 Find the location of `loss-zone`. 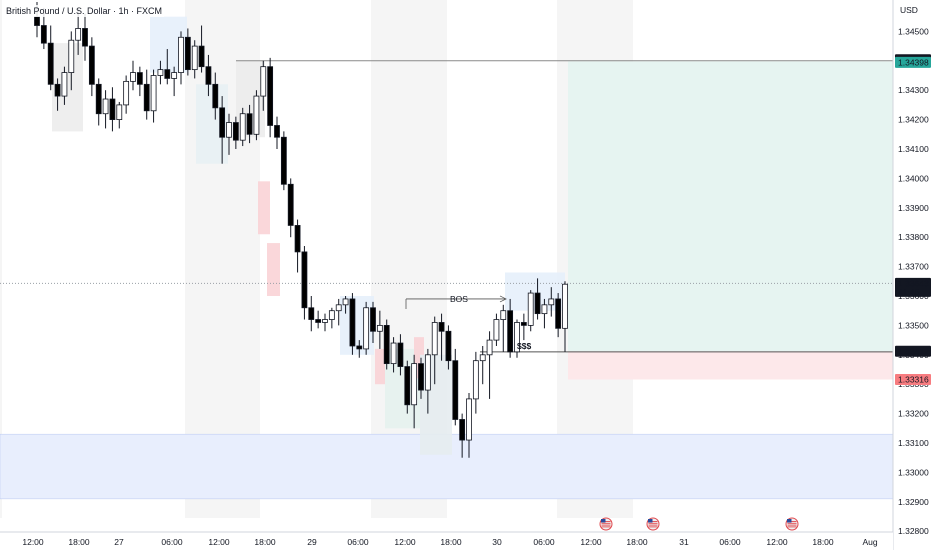

loss-zone is located at coordinates (730, 365).